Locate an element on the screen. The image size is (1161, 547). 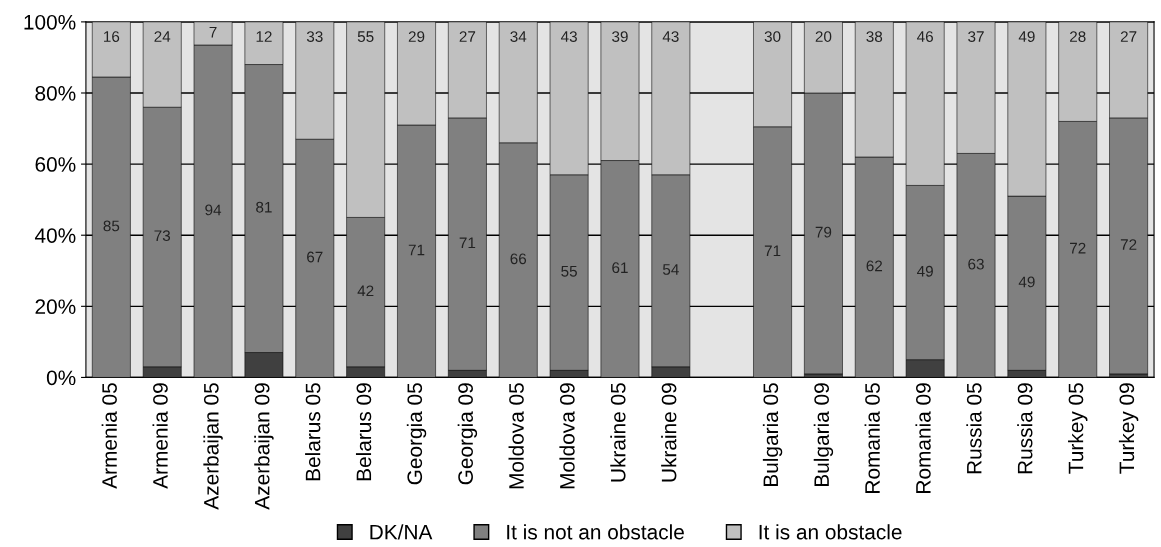
data-label: 28 is located at coordinates (1078, 36).